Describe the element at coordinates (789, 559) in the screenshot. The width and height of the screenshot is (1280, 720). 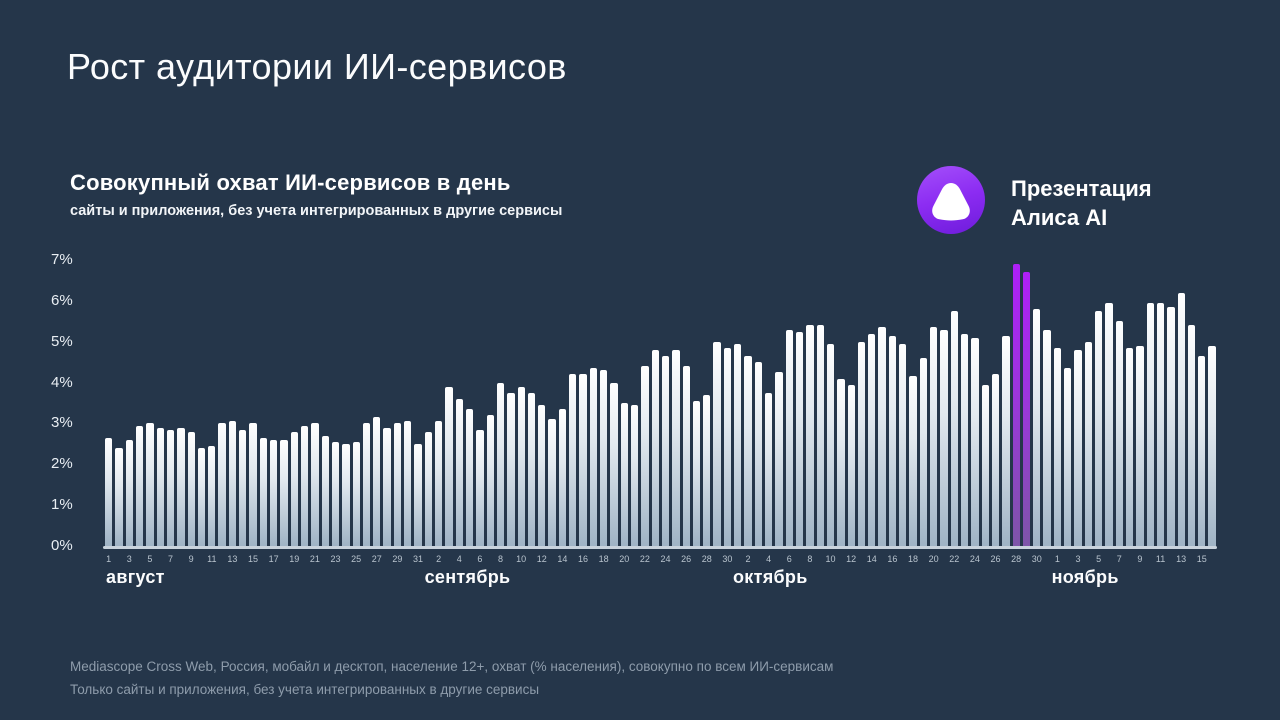
I see `x-tick-label: 6` at that location.